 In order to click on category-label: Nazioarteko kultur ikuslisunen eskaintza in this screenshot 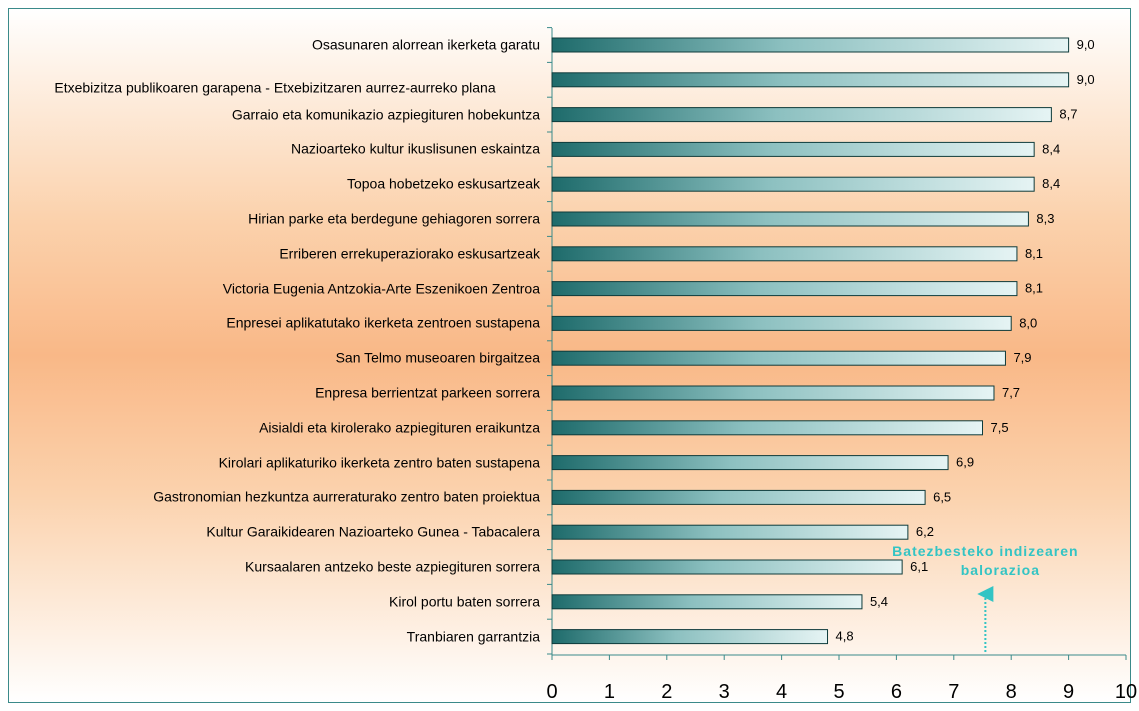, I will do `click(415, 148)`.